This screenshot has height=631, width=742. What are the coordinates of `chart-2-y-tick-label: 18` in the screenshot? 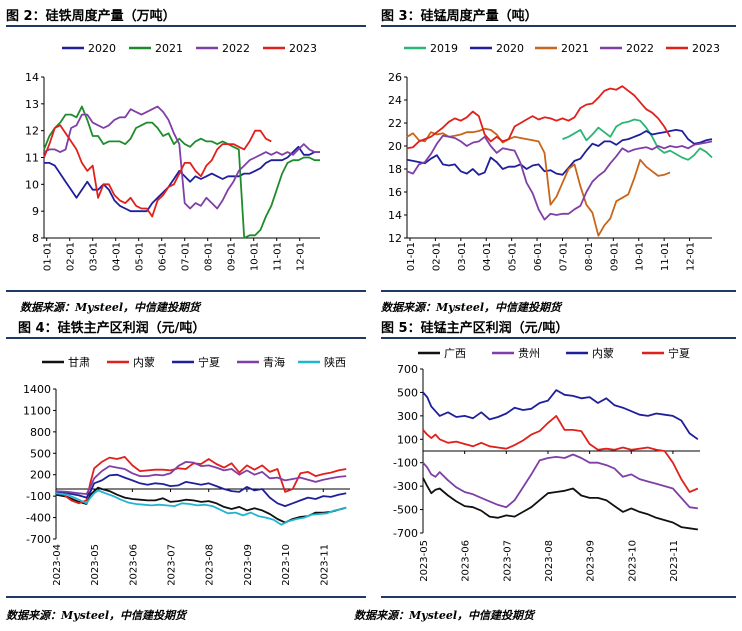 It's located at (395, 169).